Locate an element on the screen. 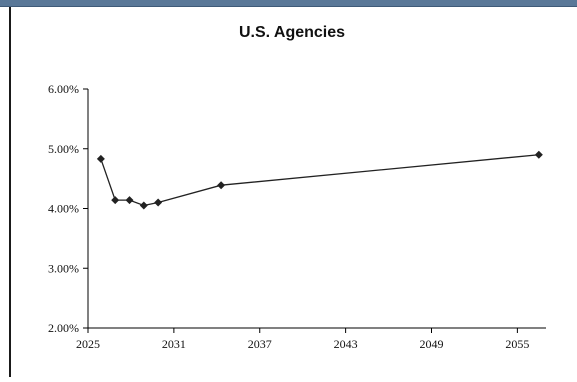  y-tick-label: 6.00% is located at coordinates (63, 89).